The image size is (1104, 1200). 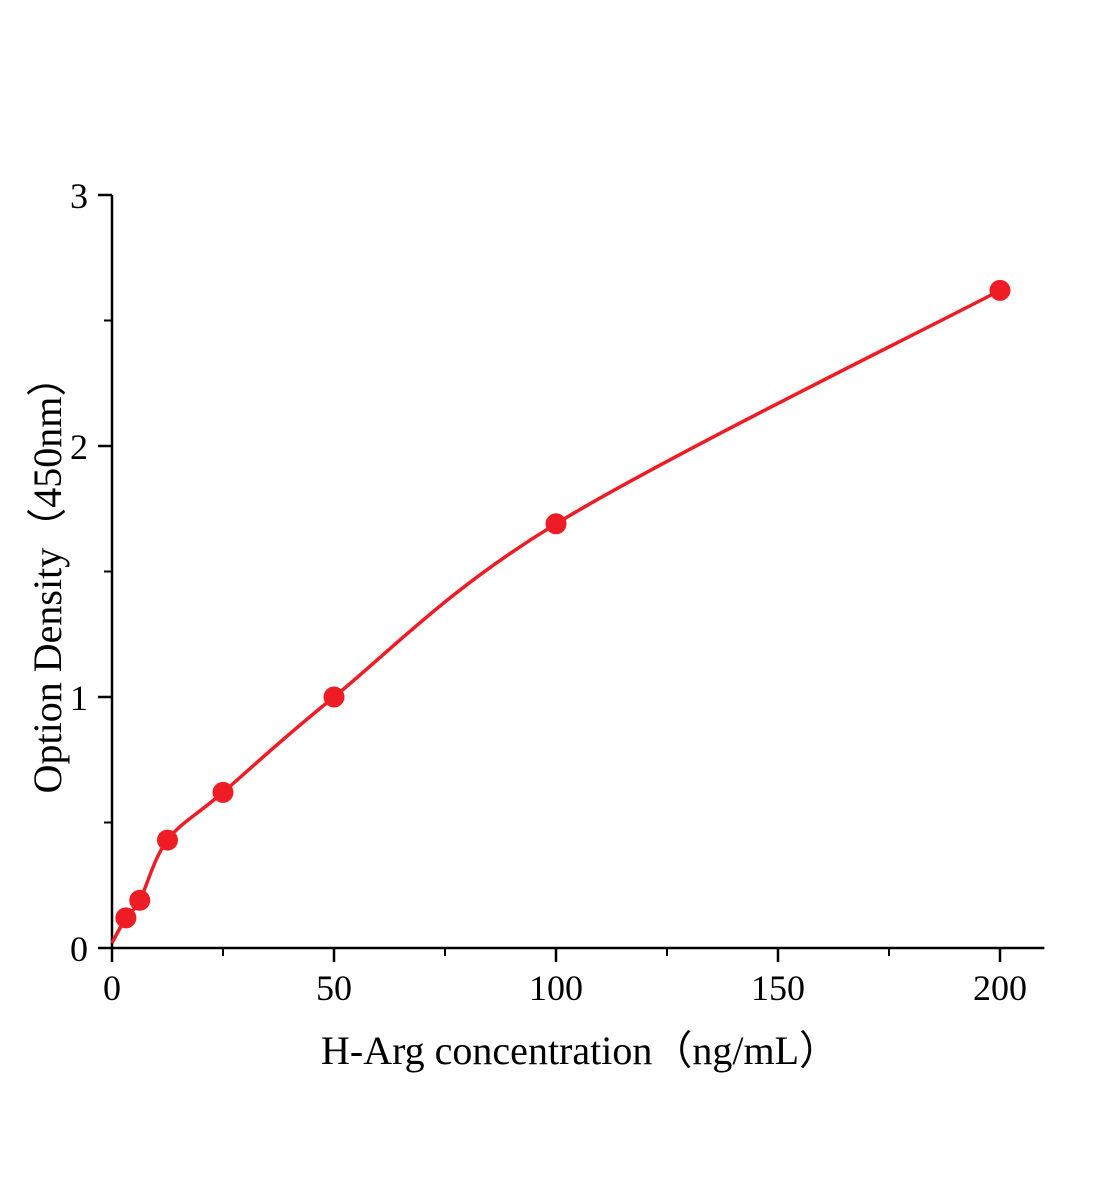 What do you see at coordinates (79, 447) in the screenshot?
I see `y-tick-label: 2` at bounding box center [79, 447].